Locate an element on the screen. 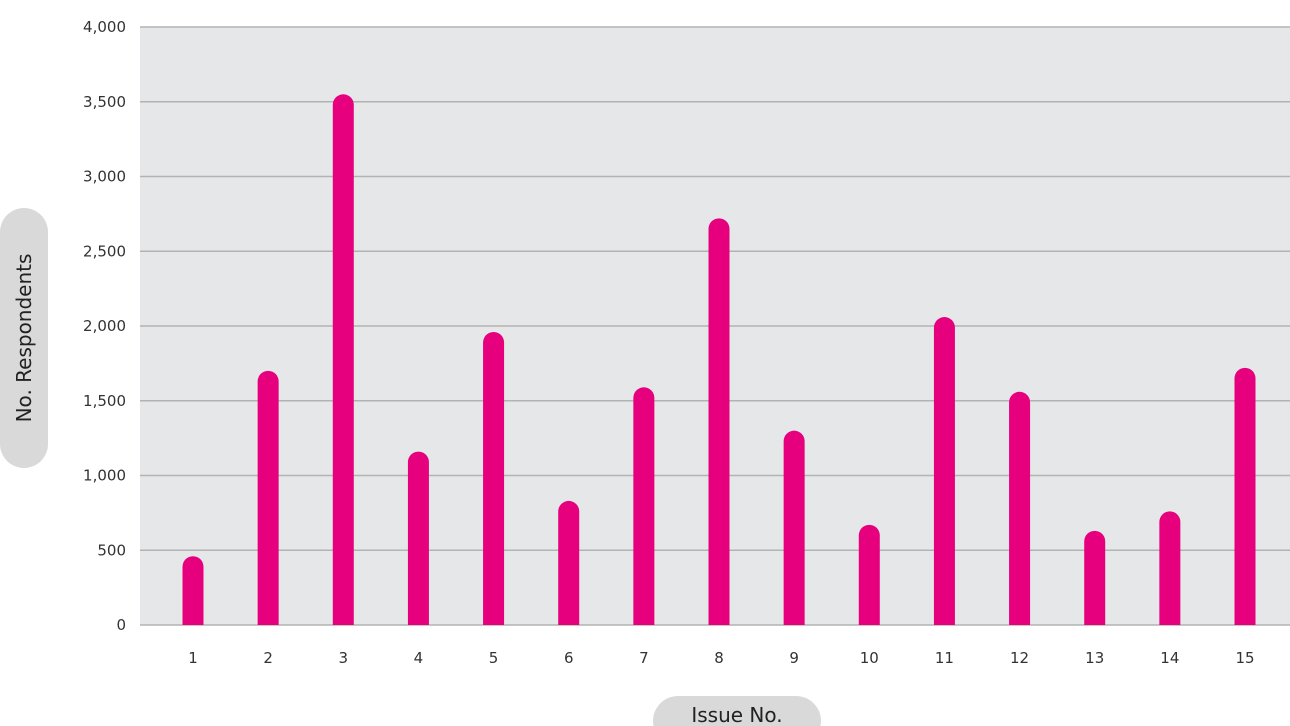 The height and width of the screenshot is (726, 1290). x-tick-label: 11 is located at coordinates (944, 658).